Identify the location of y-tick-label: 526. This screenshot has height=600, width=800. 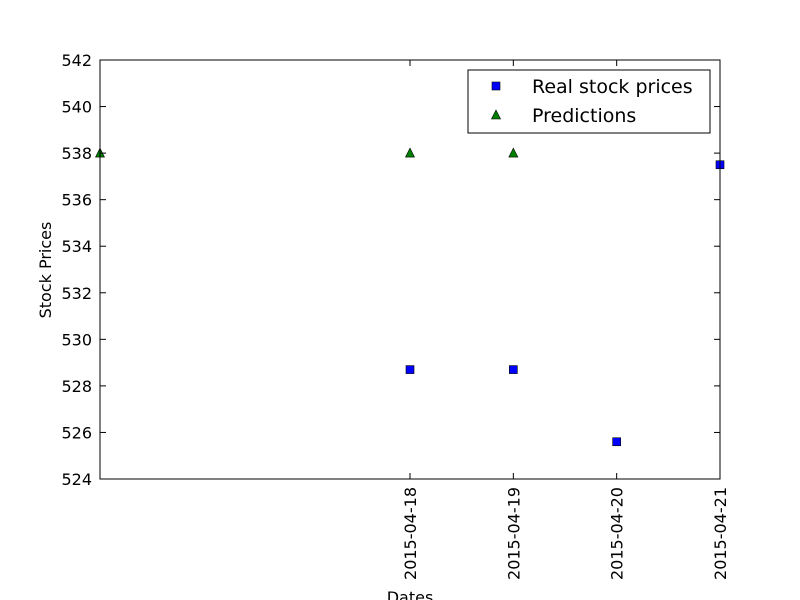
(76, 432).